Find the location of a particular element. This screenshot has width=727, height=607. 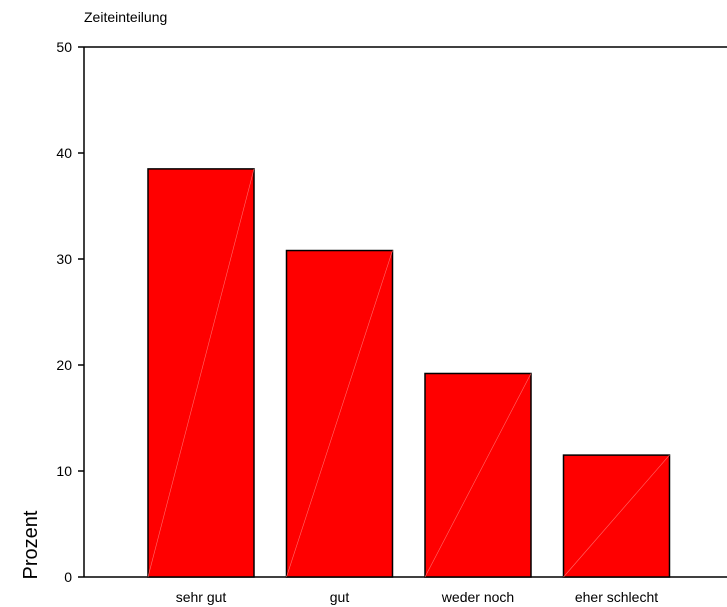

x-tick-label: gut is located at coordinates (340, 597).